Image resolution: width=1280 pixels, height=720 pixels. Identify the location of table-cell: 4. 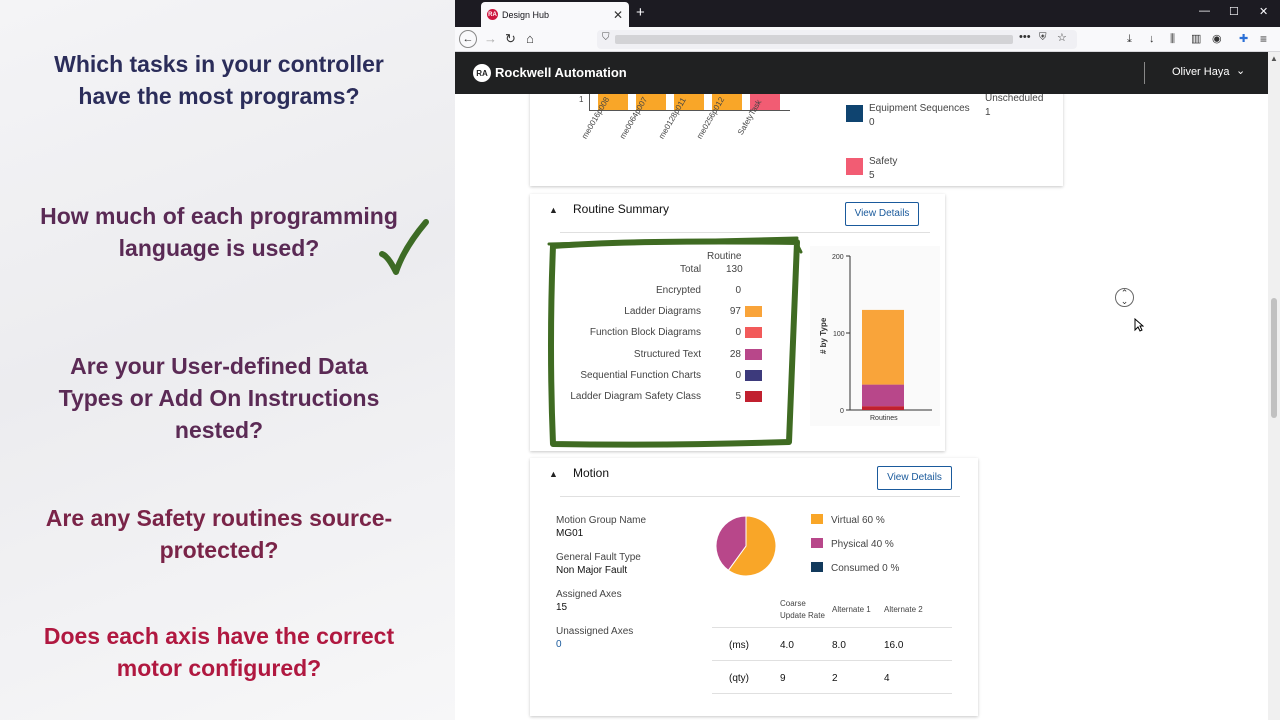
(887, 678).